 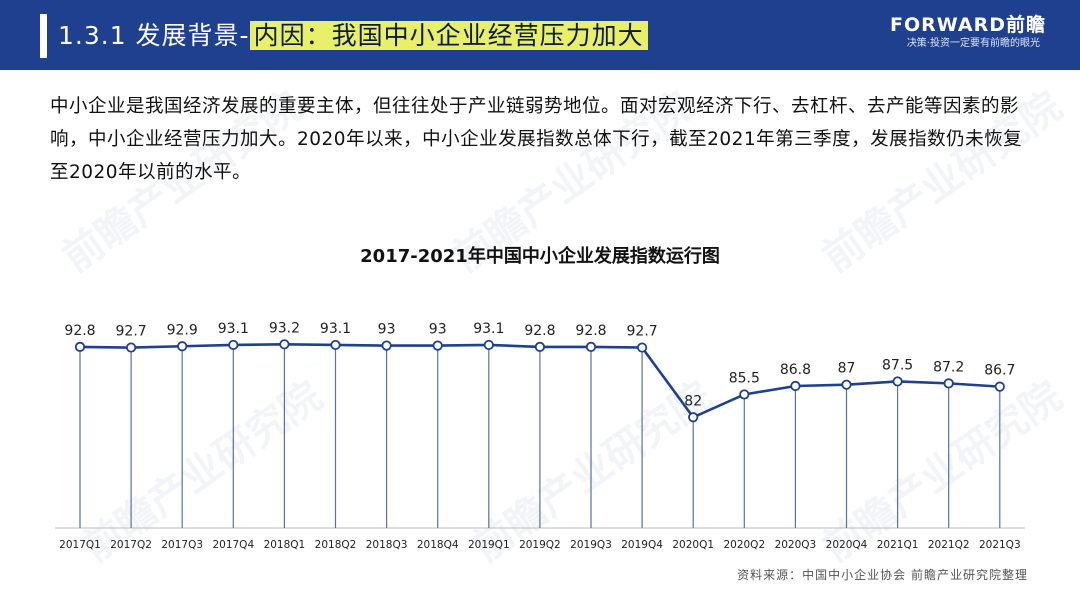 I want to click on data-label: 93.2, so click(x=284, y=328).